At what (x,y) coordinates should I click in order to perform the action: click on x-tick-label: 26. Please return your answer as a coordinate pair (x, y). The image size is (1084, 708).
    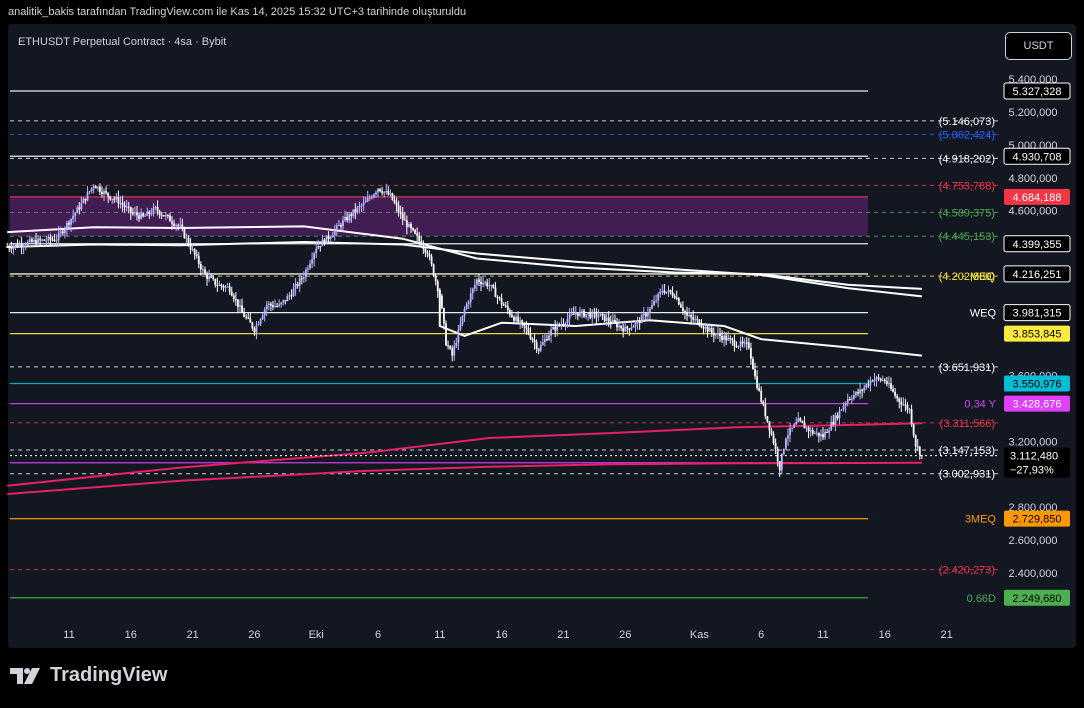
    Looking at the image, I should click on (625, 635).